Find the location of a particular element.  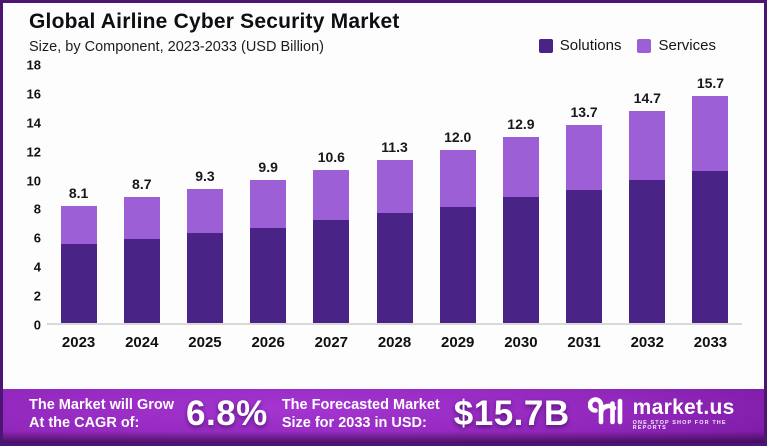

bar-2023: 8.1 is located at coordinates (78, 194).